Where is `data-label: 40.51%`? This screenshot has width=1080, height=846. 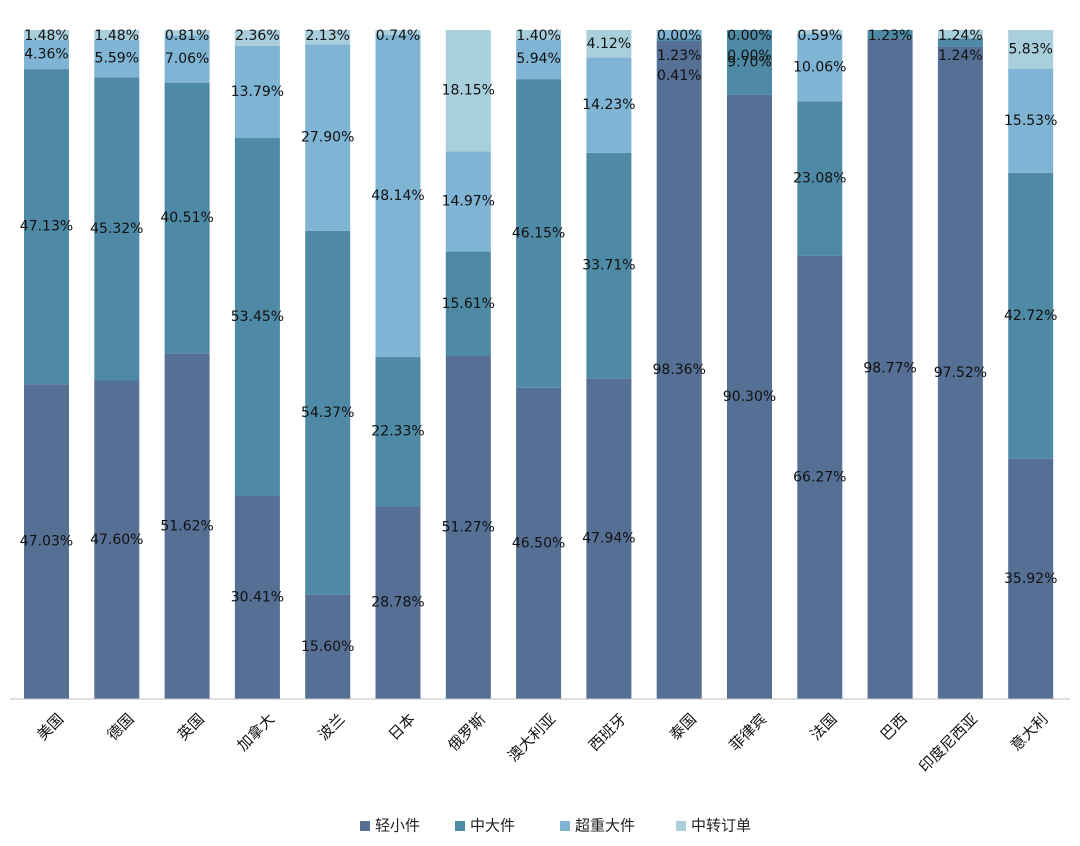
data-label: 40.51% is located at coordinates (186, 218).